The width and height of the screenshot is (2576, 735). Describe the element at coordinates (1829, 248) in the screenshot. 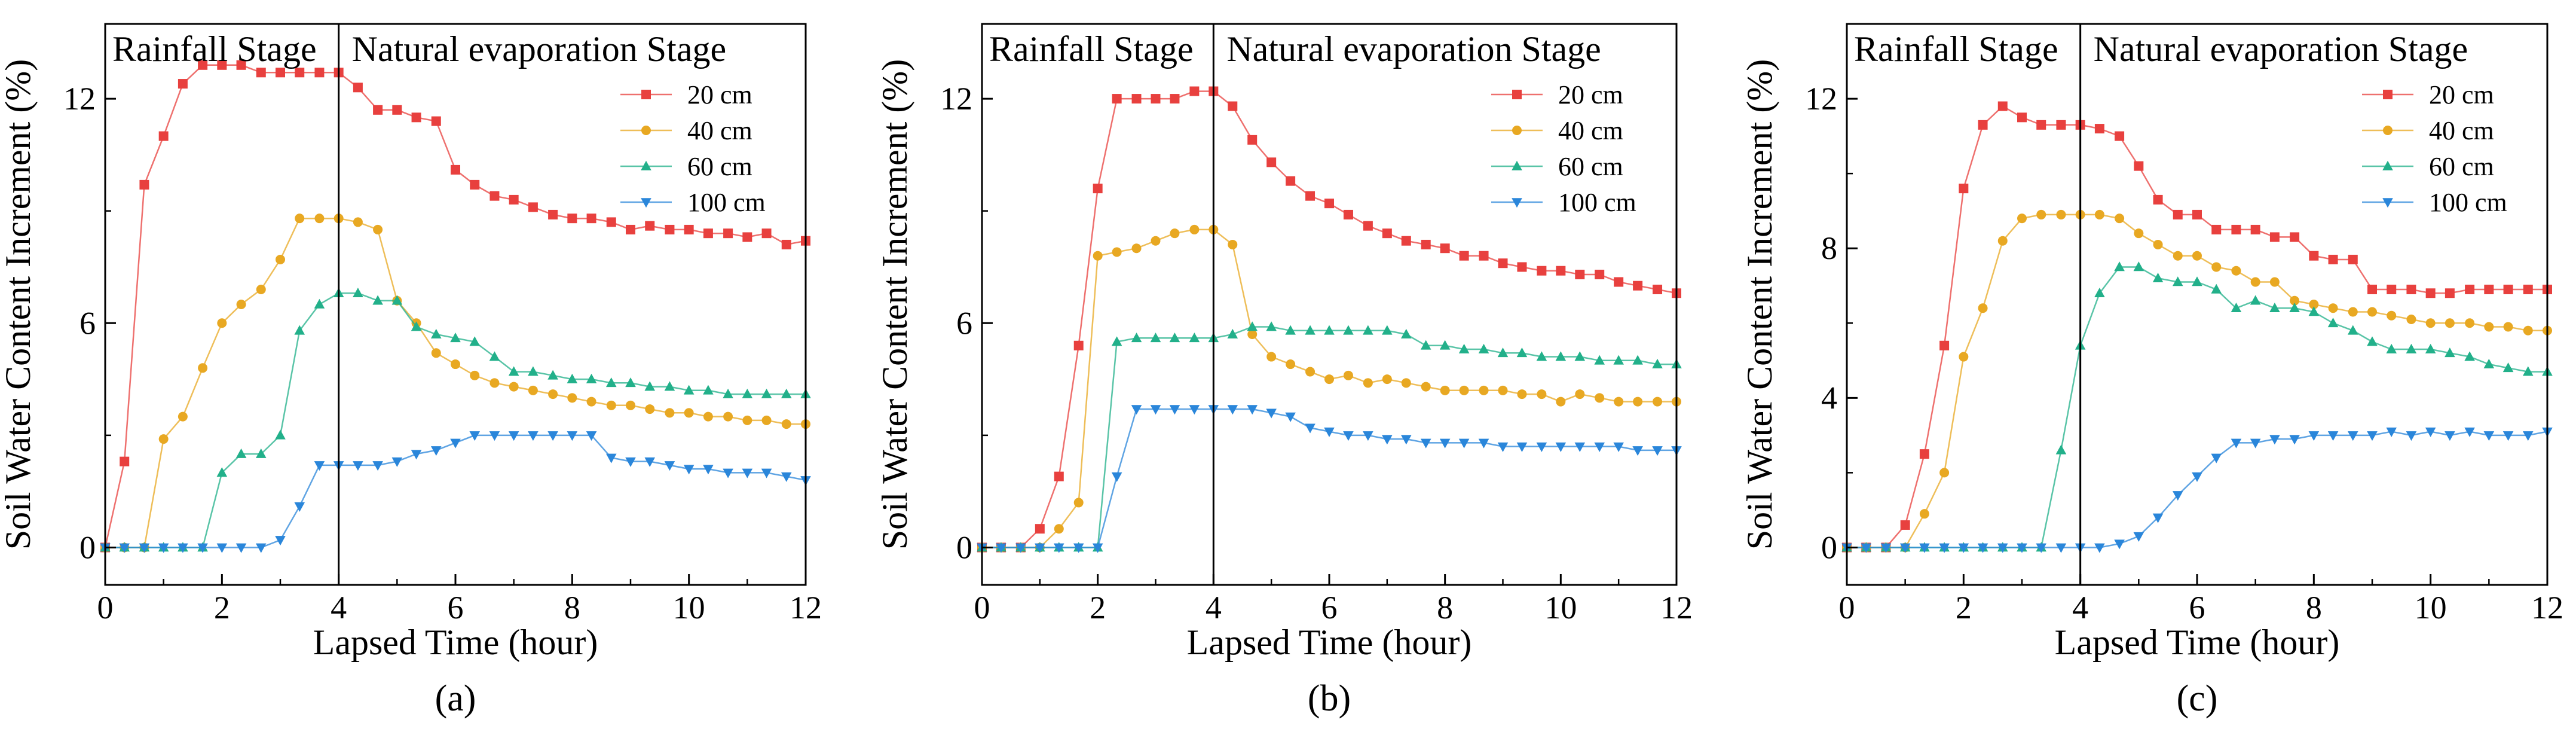

I see `y-tick-label: 8` at that location.